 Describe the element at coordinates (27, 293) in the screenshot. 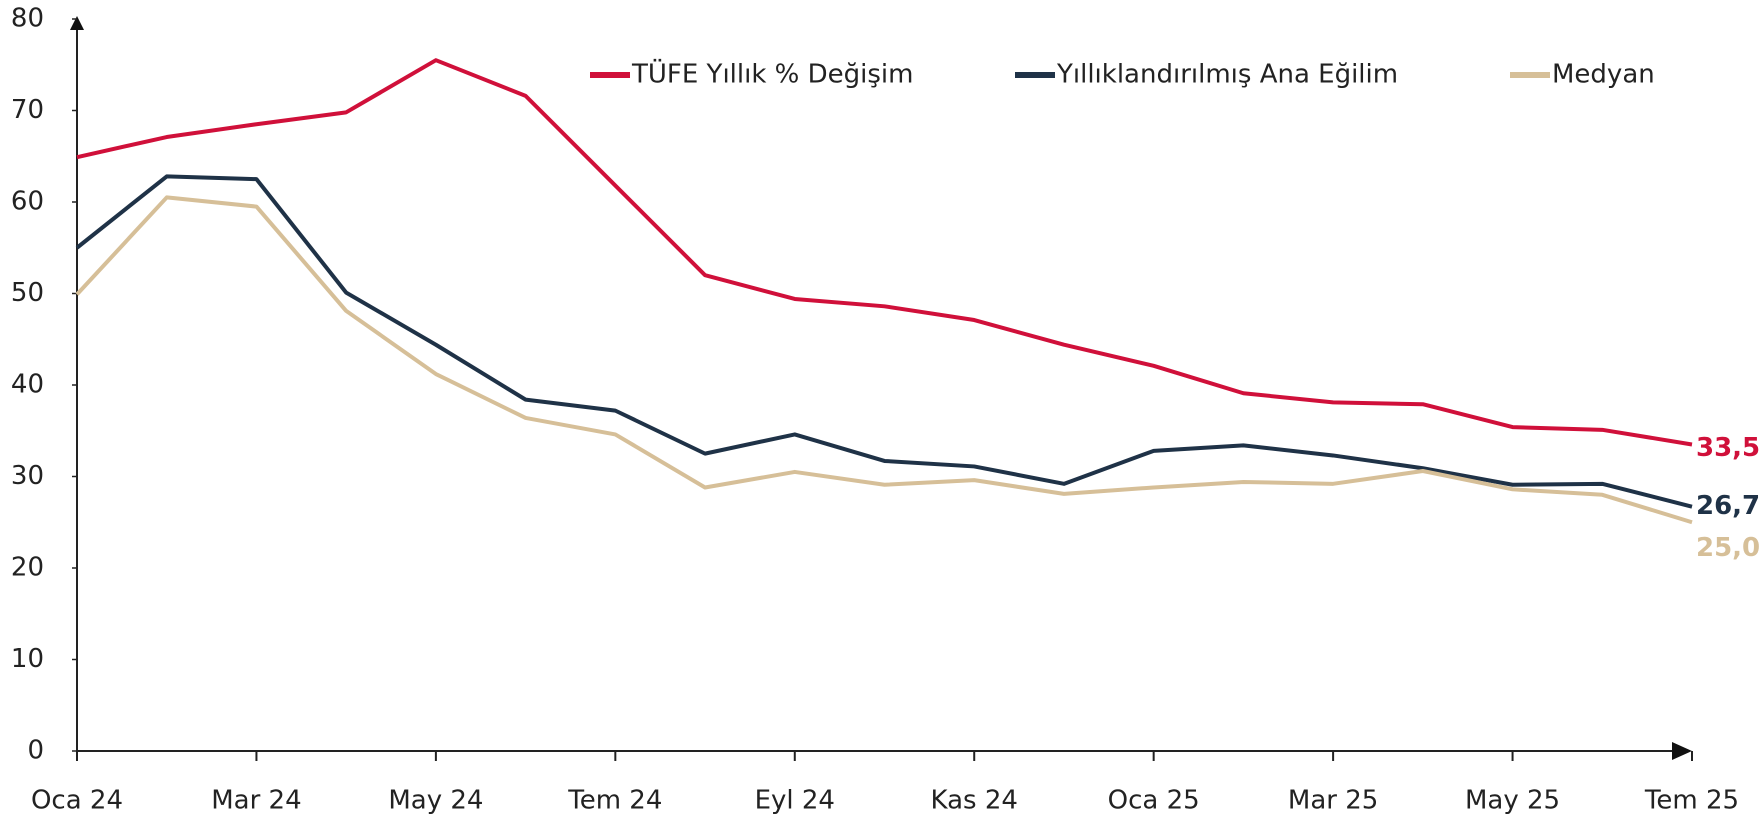

I see `y-tick-label: 50` at that location.